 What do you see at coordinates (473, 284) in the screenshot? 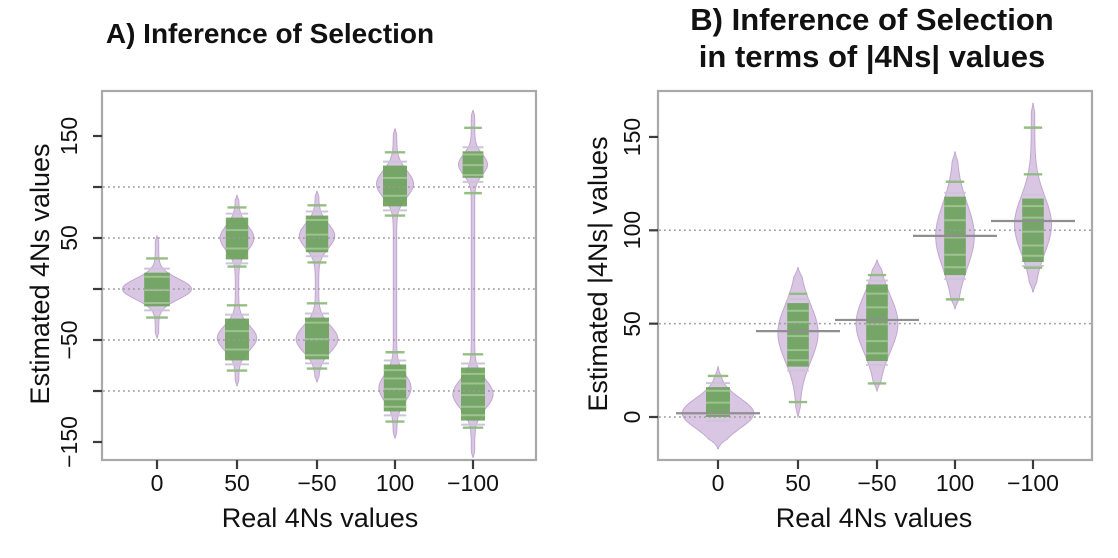
I see `violin-A-−100` at bounding box center [473, 284].